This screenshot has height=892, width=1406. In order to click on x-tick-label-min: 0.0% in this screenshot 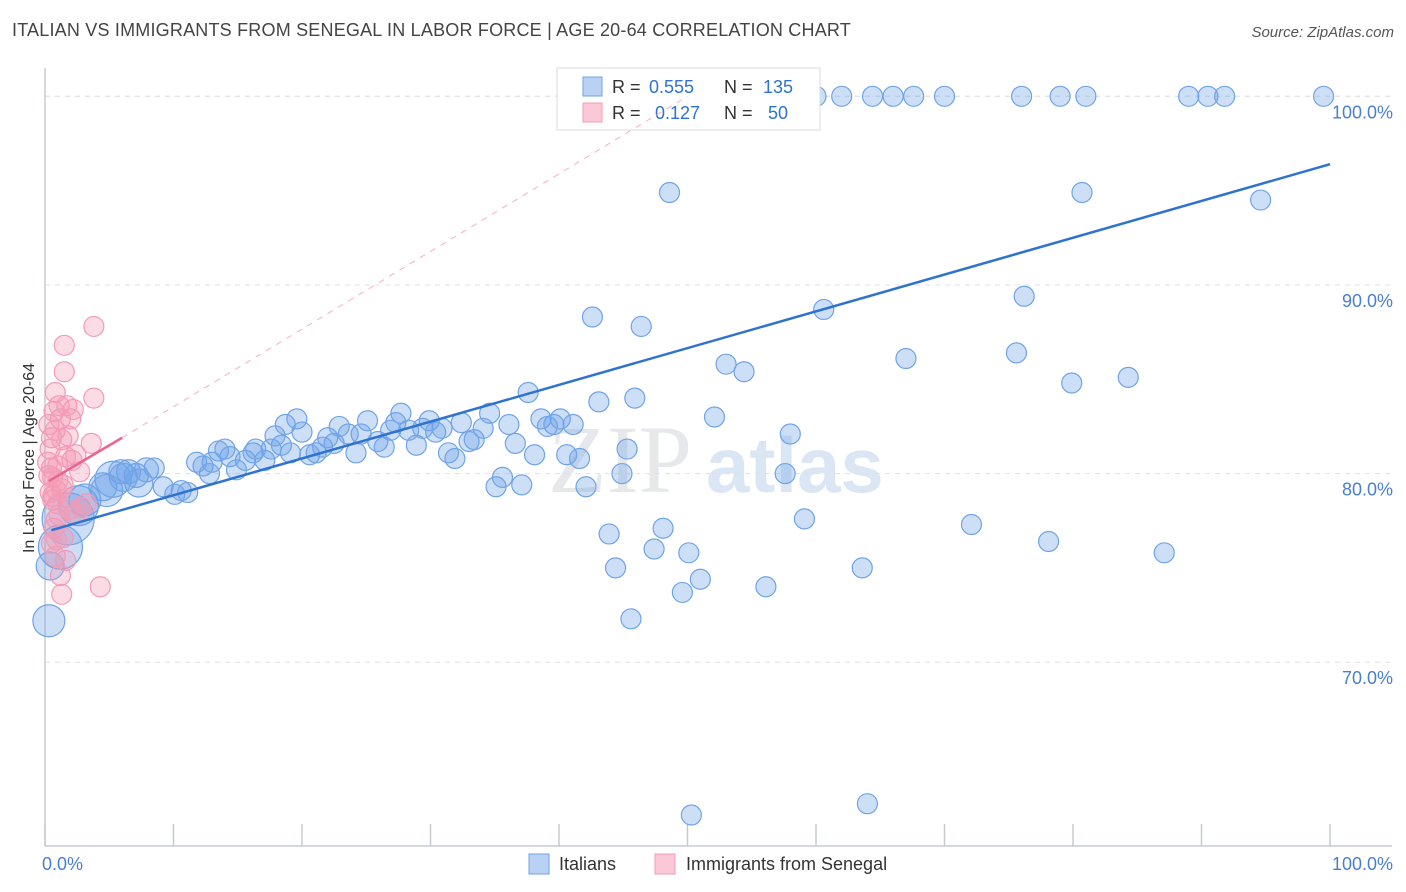, I will do `click(62, 864)`.